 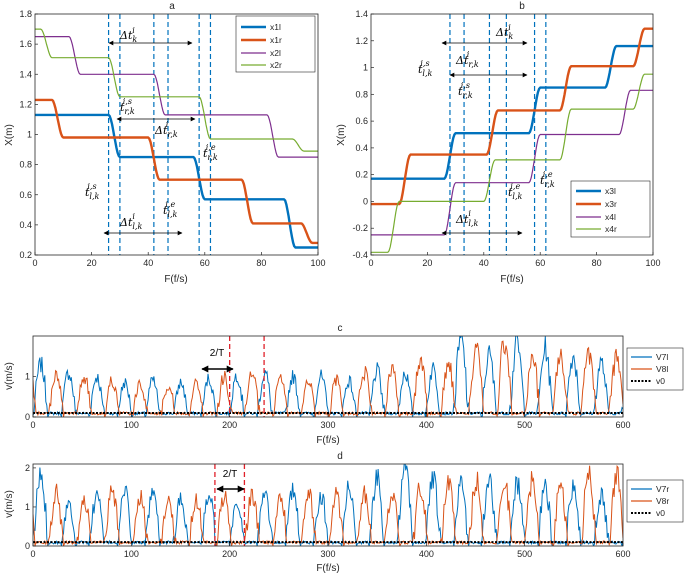 What do you see at coordinates (611, 204) in the screenshot?
I see `legend-x3r-label: x3r` at bounding box center [611, 204].